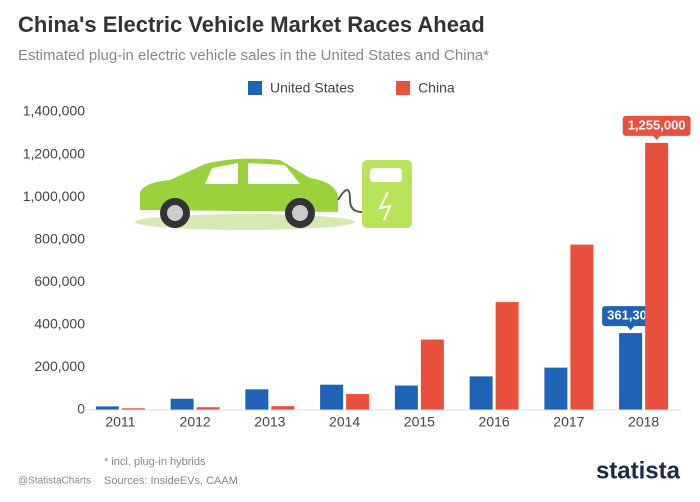 Image resolution: width=700 pixels, height=502 pixels. I want to click on y-tick-label: 800,000, so click(59, 238).